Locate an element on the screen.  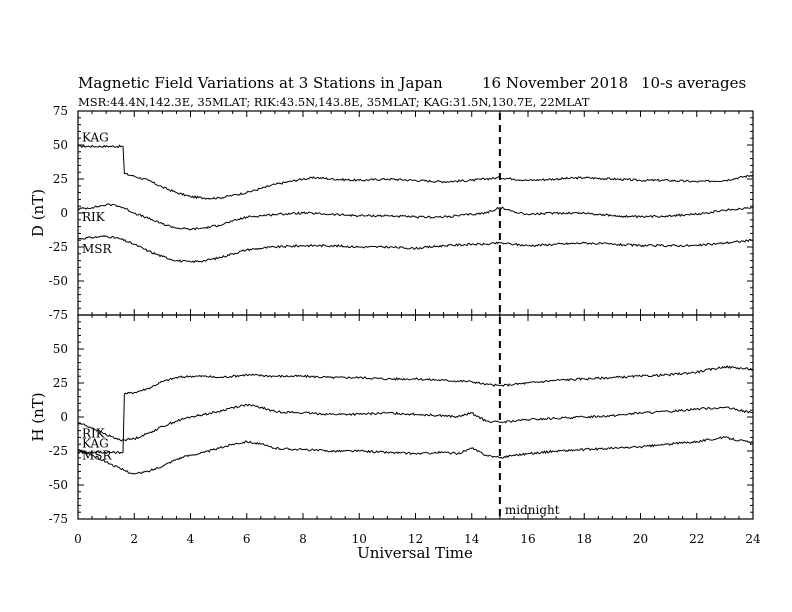
x-tick-label: 2 is located at coordinates (134, 539).